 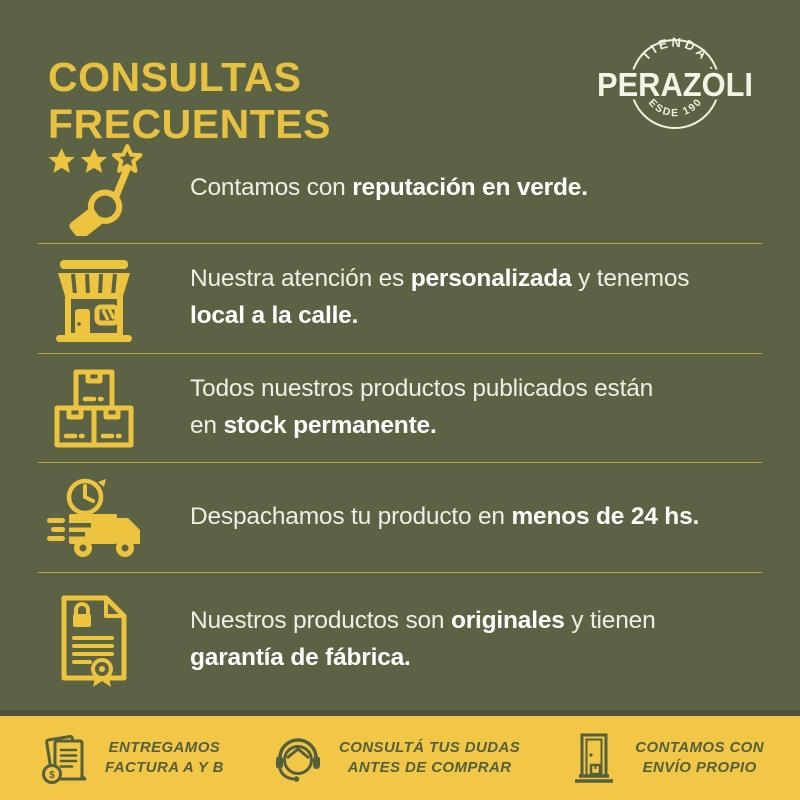 I want to click on invoice-icon: $, so click(x=64, y=759).